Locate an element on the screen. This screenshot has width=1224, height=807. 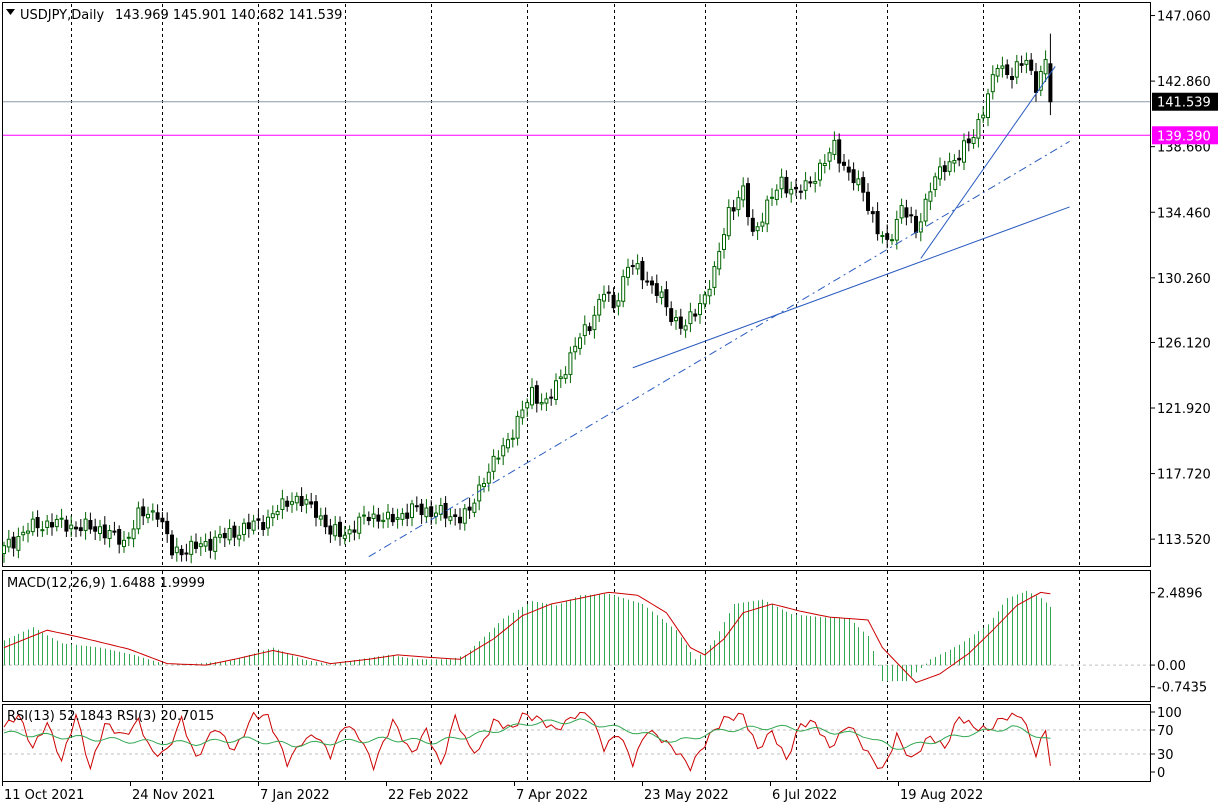
date-tick-label: 7 Apr 2022 is located at coordinates (552, 795).